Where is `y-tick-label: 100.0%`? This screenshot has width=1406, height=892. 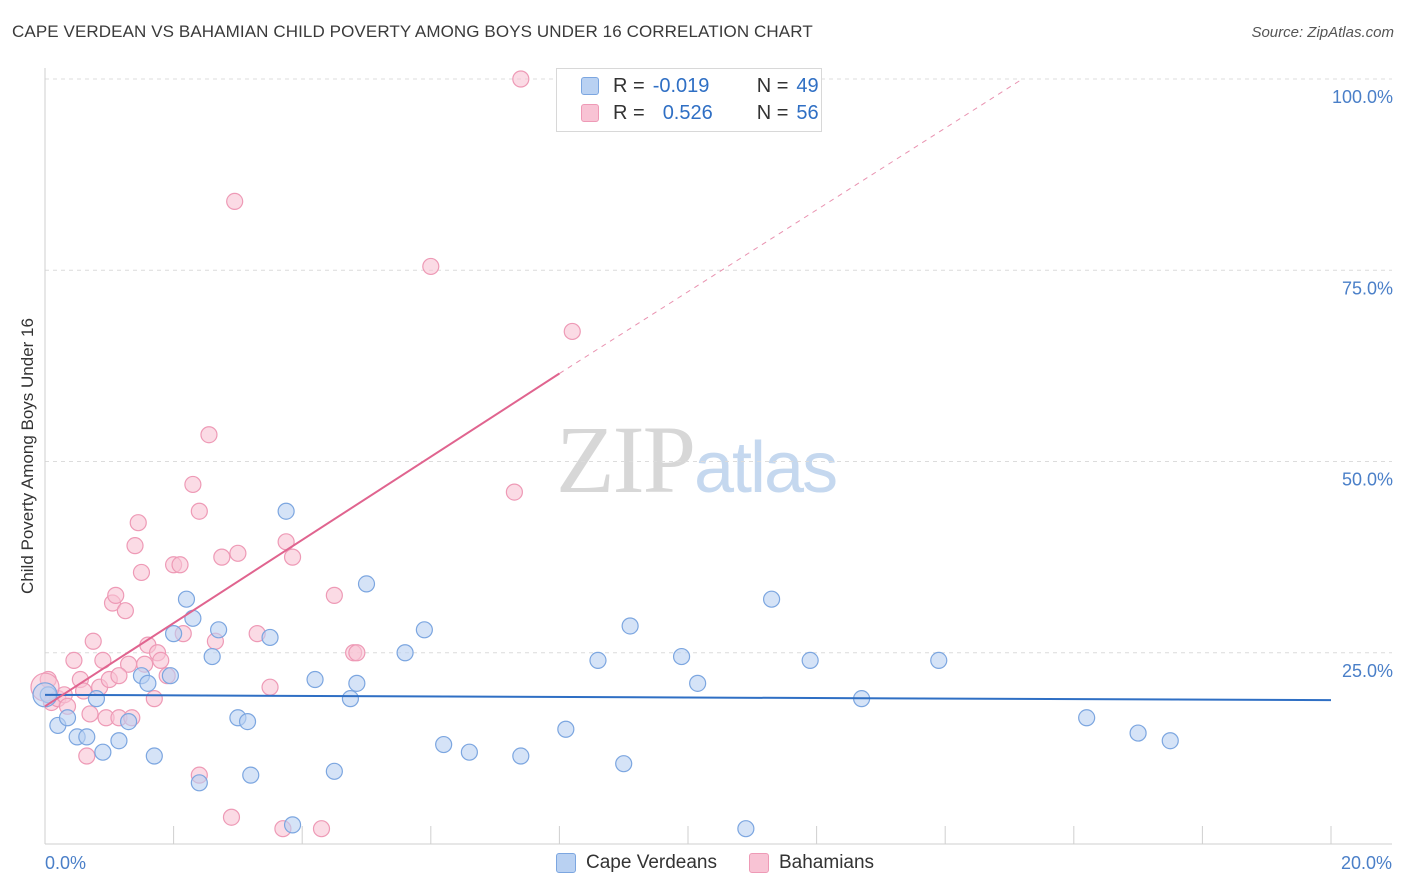 y-tick-label: 100.0% is located at coordinates (1362, 97).